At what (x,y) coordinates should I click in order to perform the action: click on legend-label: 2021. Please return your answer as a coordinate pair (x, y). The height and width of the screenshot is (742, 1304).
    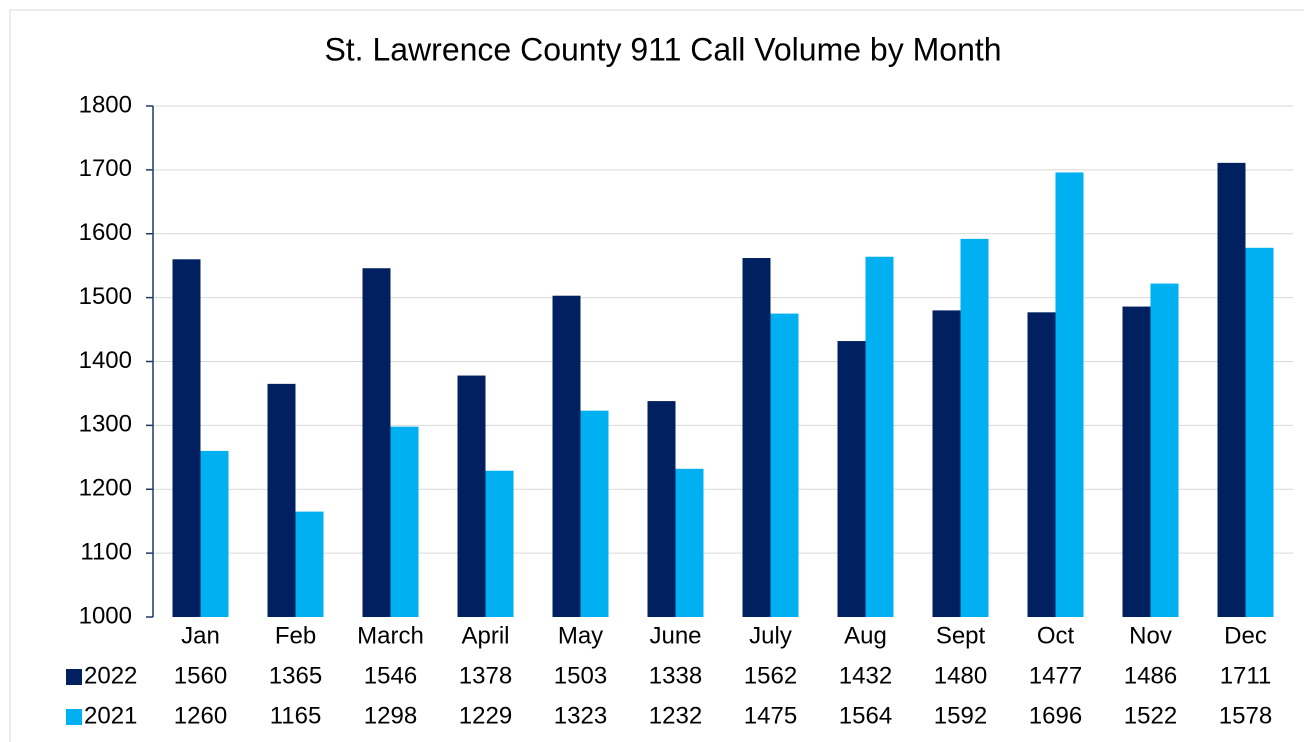
    Looking at the image, I should click on (110, 715).